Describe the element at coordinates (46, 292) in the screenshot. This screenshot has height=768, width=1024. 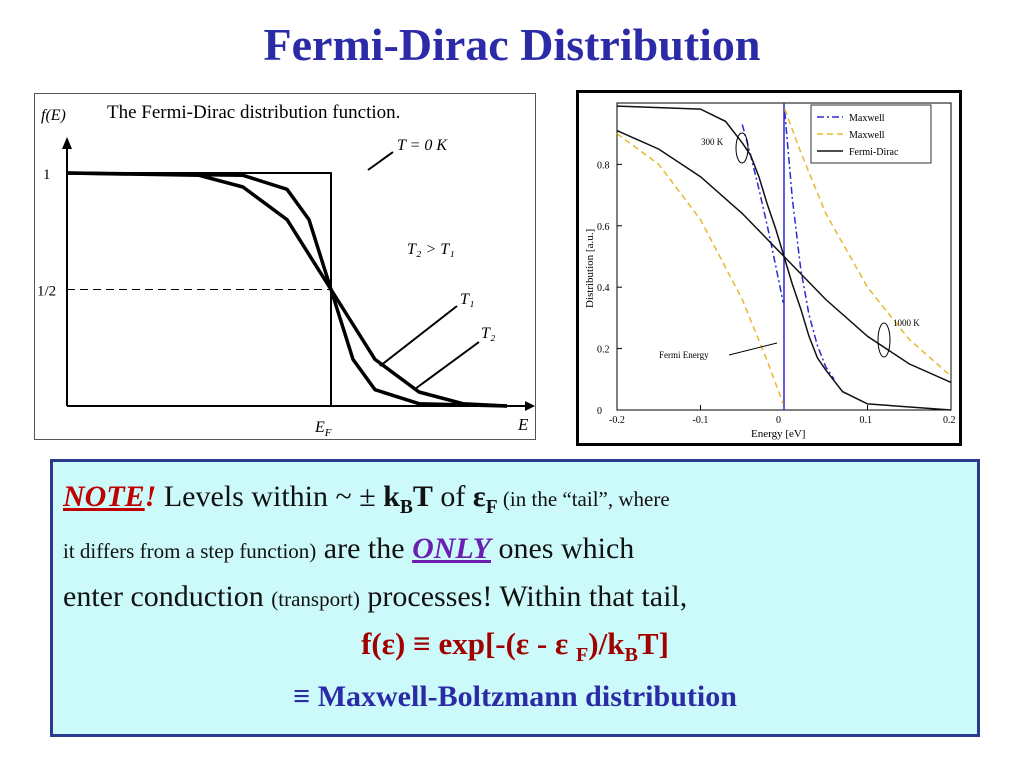
I see `y-tick-label: 1/2` at that location.